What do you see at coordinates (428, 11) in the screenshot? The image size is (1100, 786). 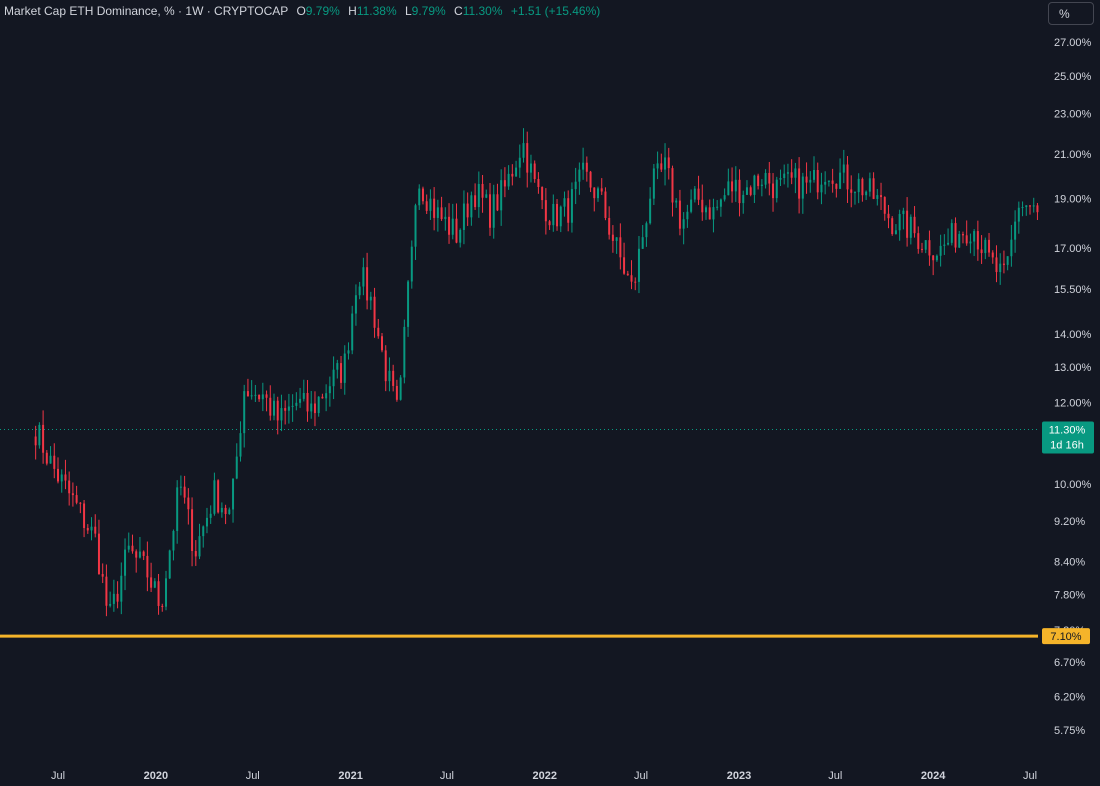 I see `legend-low-value: 9.79%` at bounding box center [428, 11].